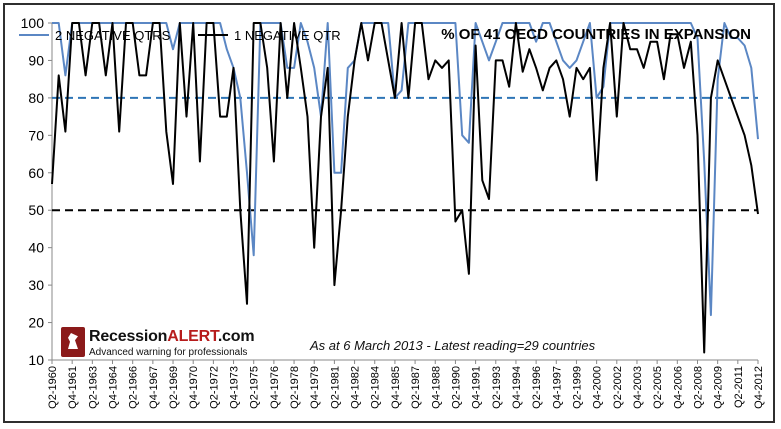  I want to click on y-tick-label: 60, so click(36, 173).